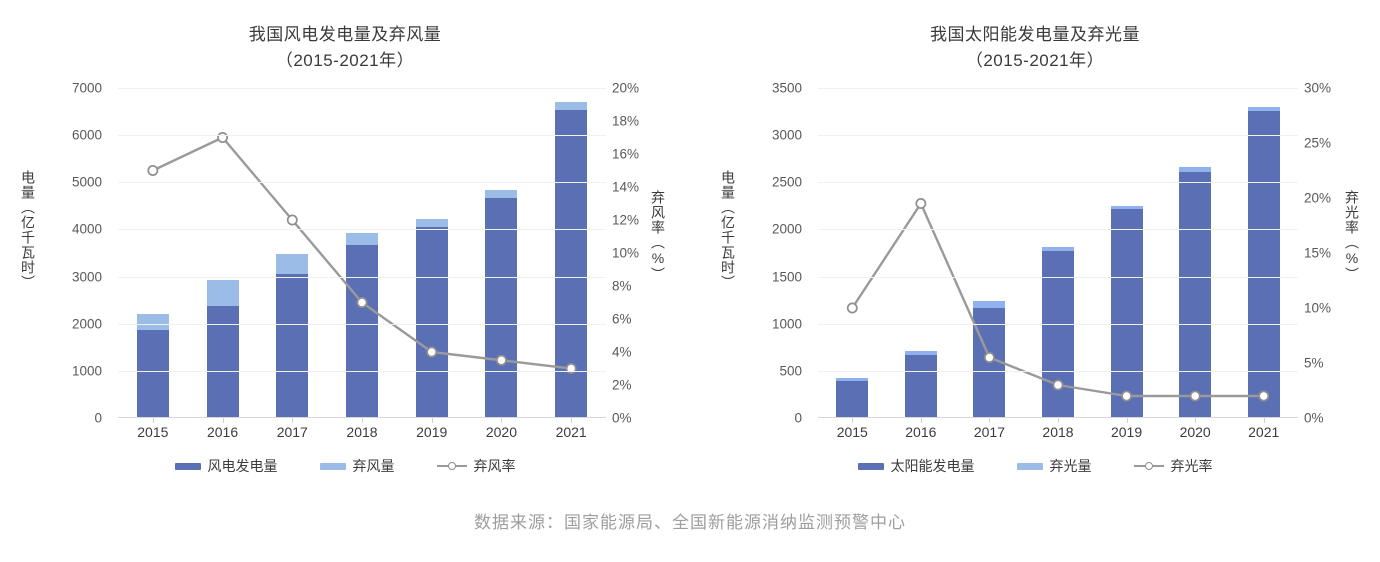 The height and width of the screenshot is (562, 1380). What do you see at coordinates (345, 60) in the screenshot?
I see `chart-title-wind-line2: （2015-2021年）` at bounding box center [345, 60].